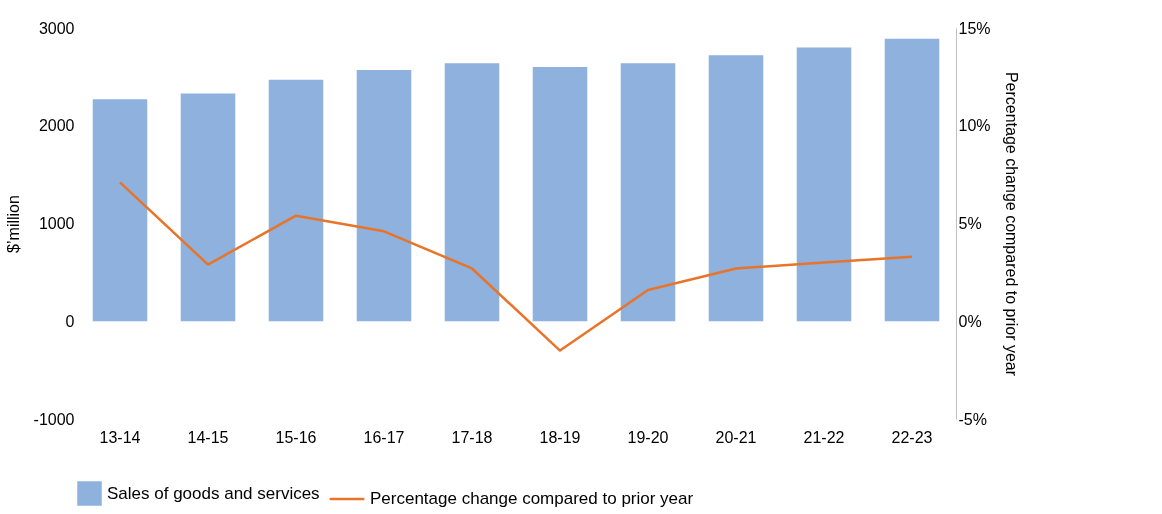 The width and height of the screenshot is (1162, 514). Describe the element at coordinates (472, 437) in the screenshot. I see `x-tick-label: 17-18` at that location.